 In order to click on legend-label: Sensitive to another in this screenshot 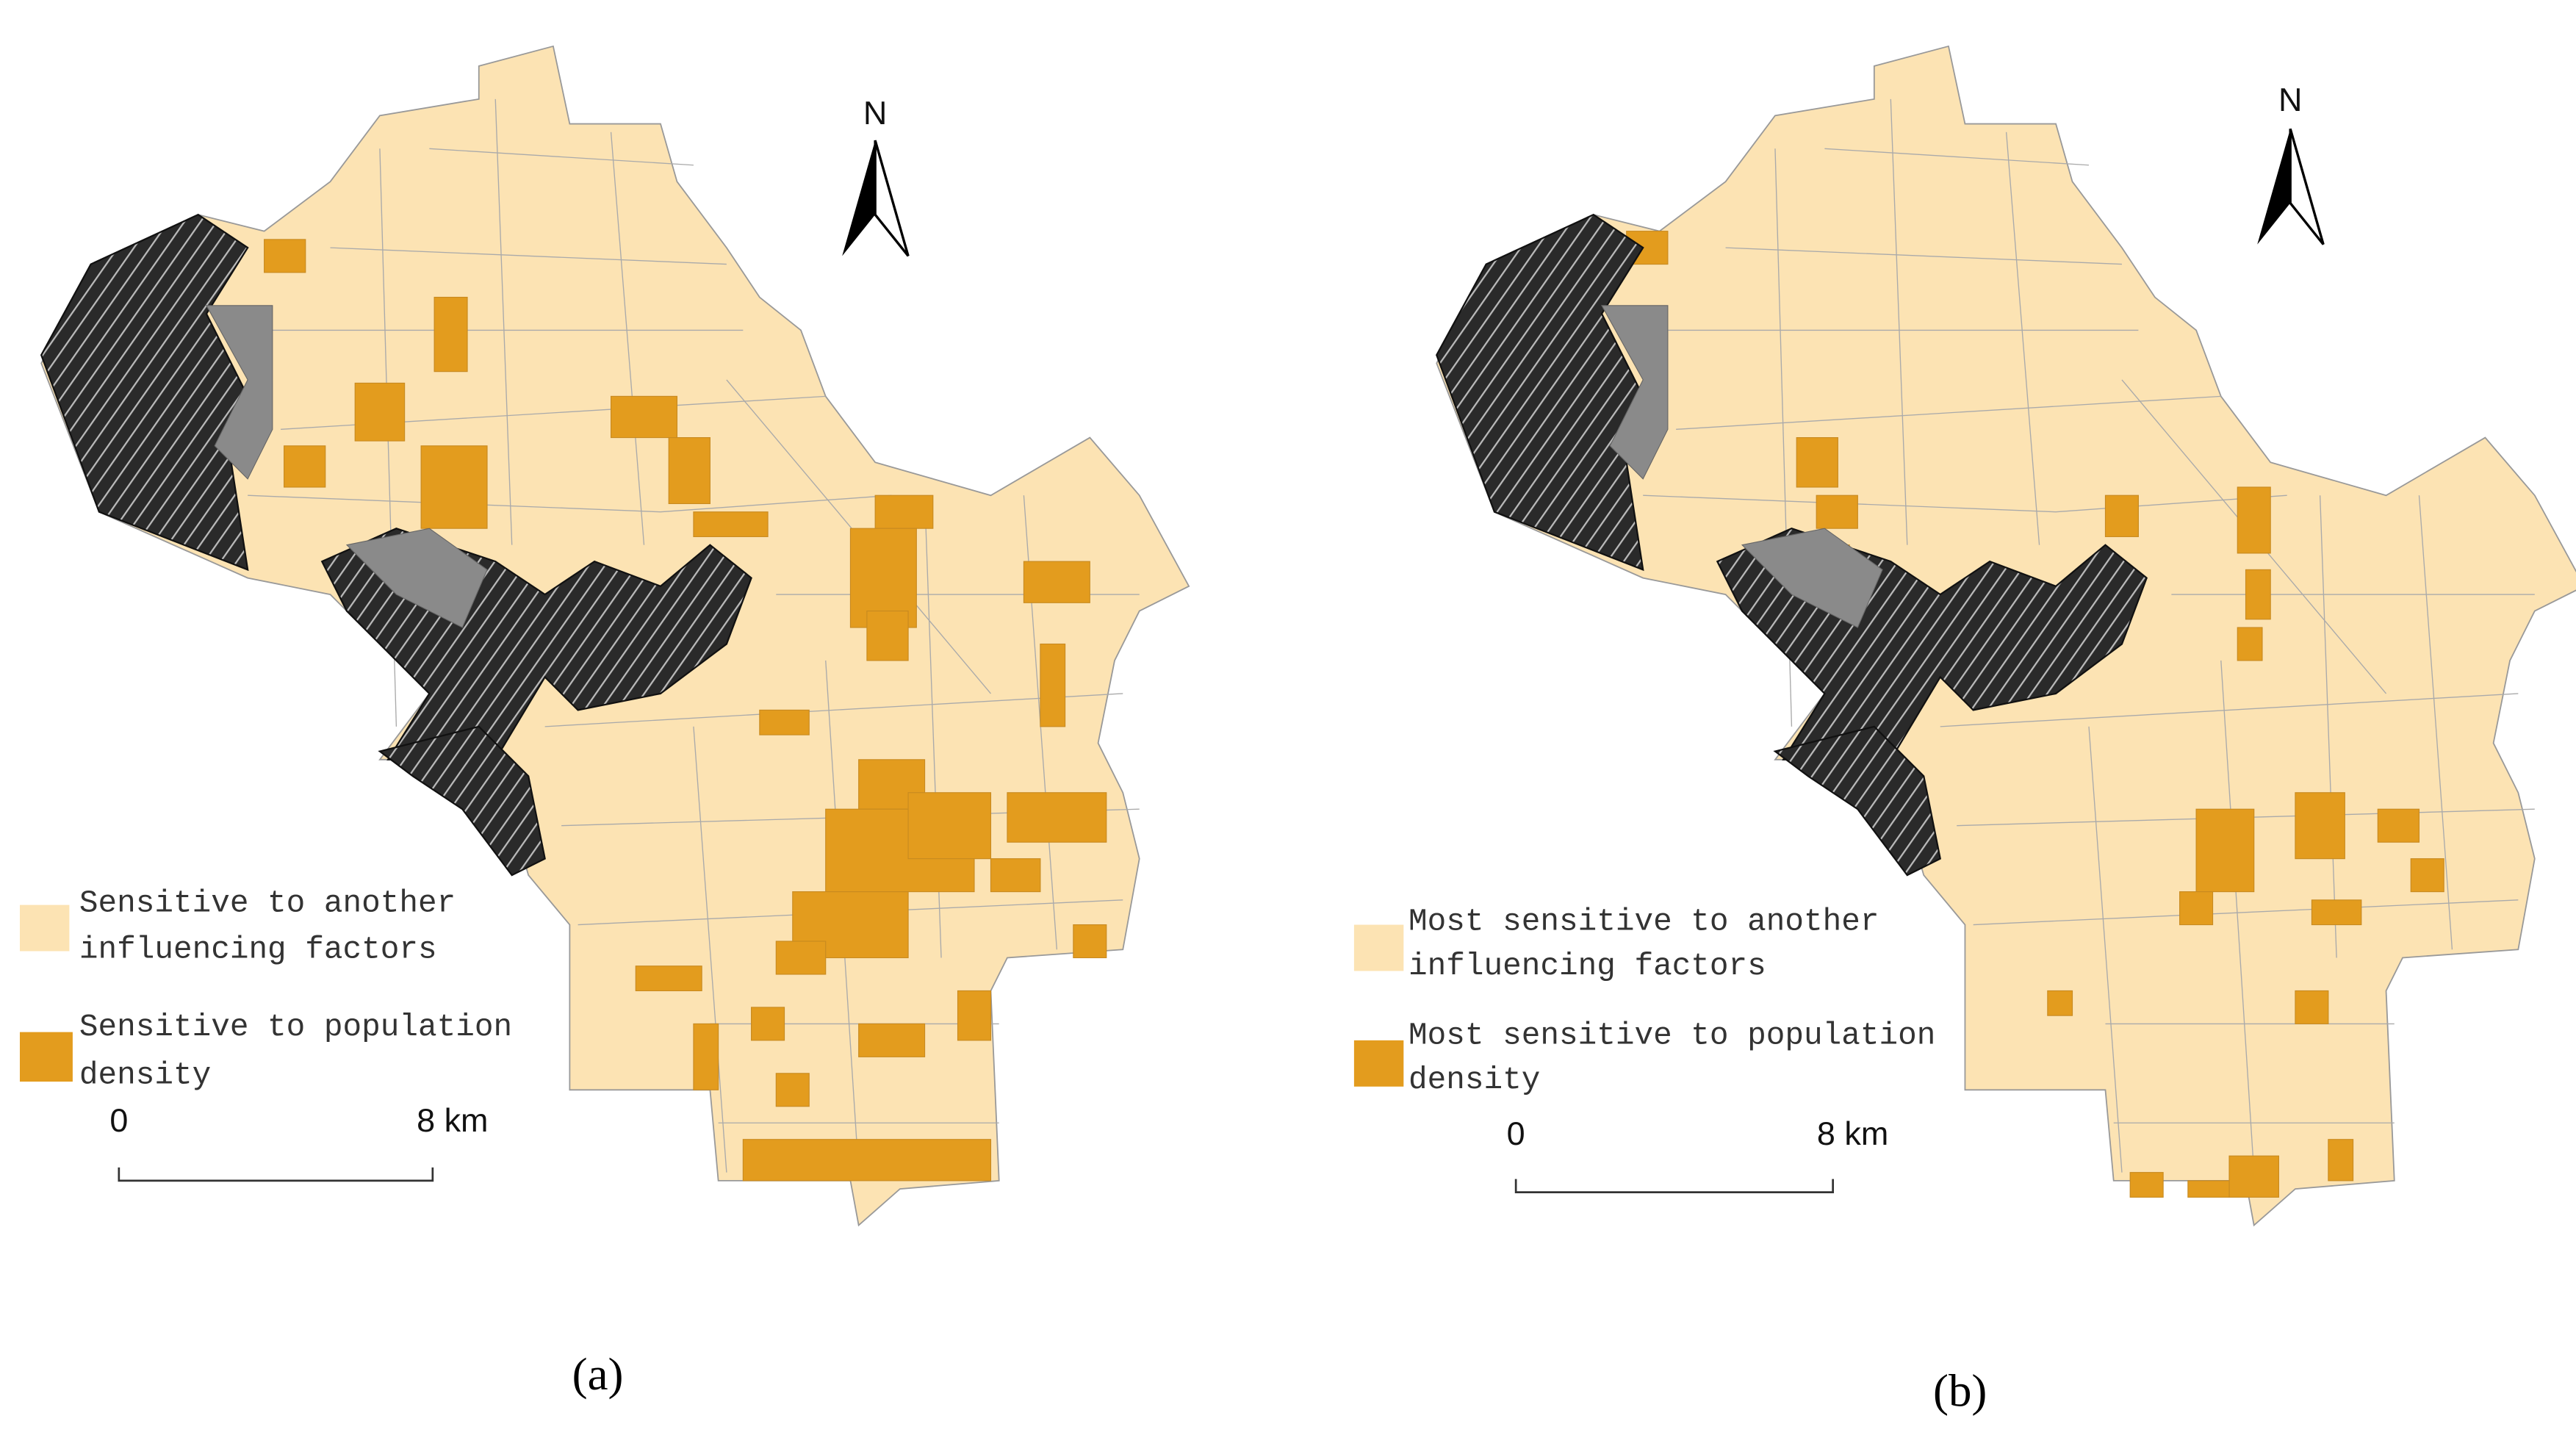, I will do `click(267, 903)`.